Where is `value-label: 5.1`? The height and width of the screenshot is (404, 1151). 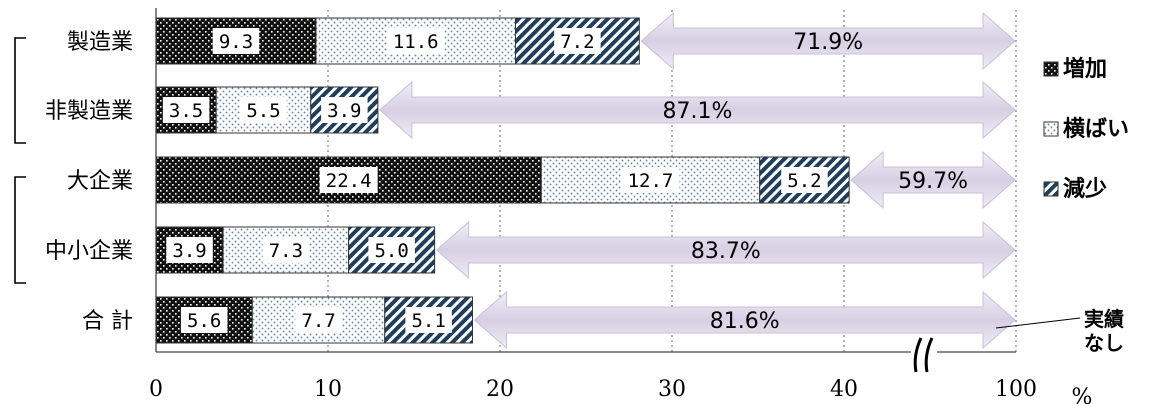 value-label: 5.1 is located at coordinates (428, 321).